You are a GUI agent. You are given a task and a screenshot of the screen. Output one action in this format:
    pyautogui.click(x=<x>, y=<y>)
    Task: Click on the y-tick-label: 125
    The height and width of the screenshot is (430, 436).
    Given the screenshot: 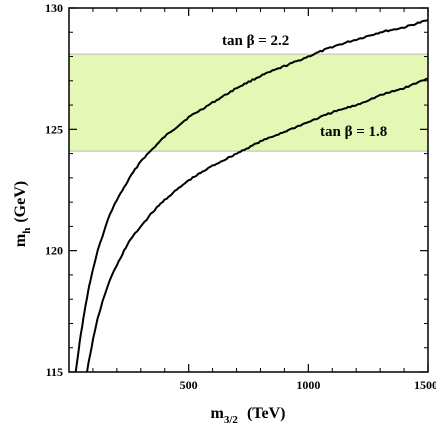 What is the action you would take?
    pyautogui.click(x=54, y=129)
    